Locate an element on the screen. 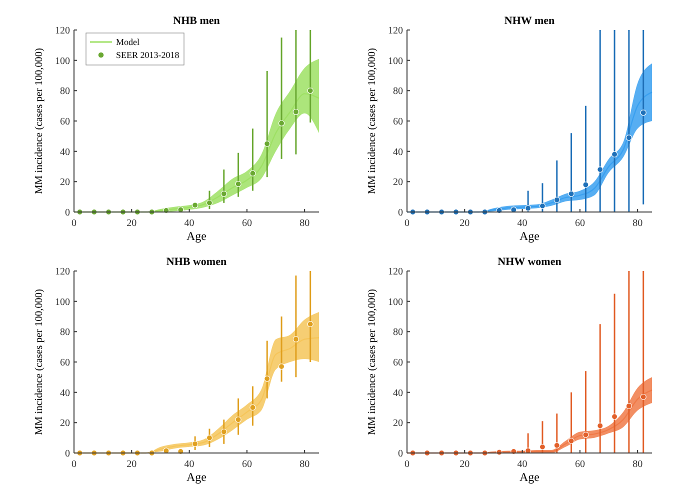  chart-title: NHB men is located at coordinates (196, 21).